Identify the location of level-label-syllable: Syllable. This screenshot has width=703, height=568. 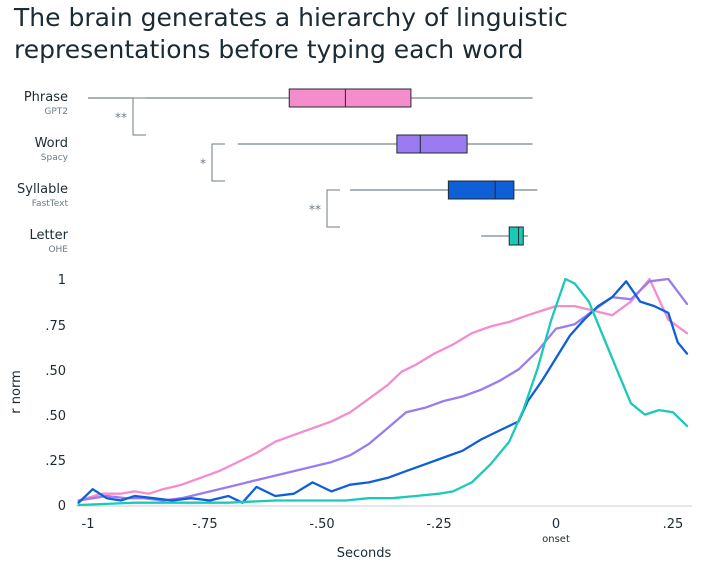
(42, 189).